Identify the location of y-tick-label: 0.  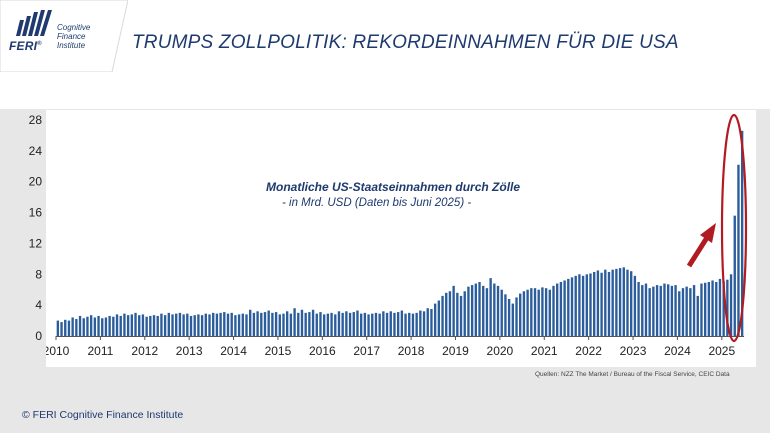
(38, 336).